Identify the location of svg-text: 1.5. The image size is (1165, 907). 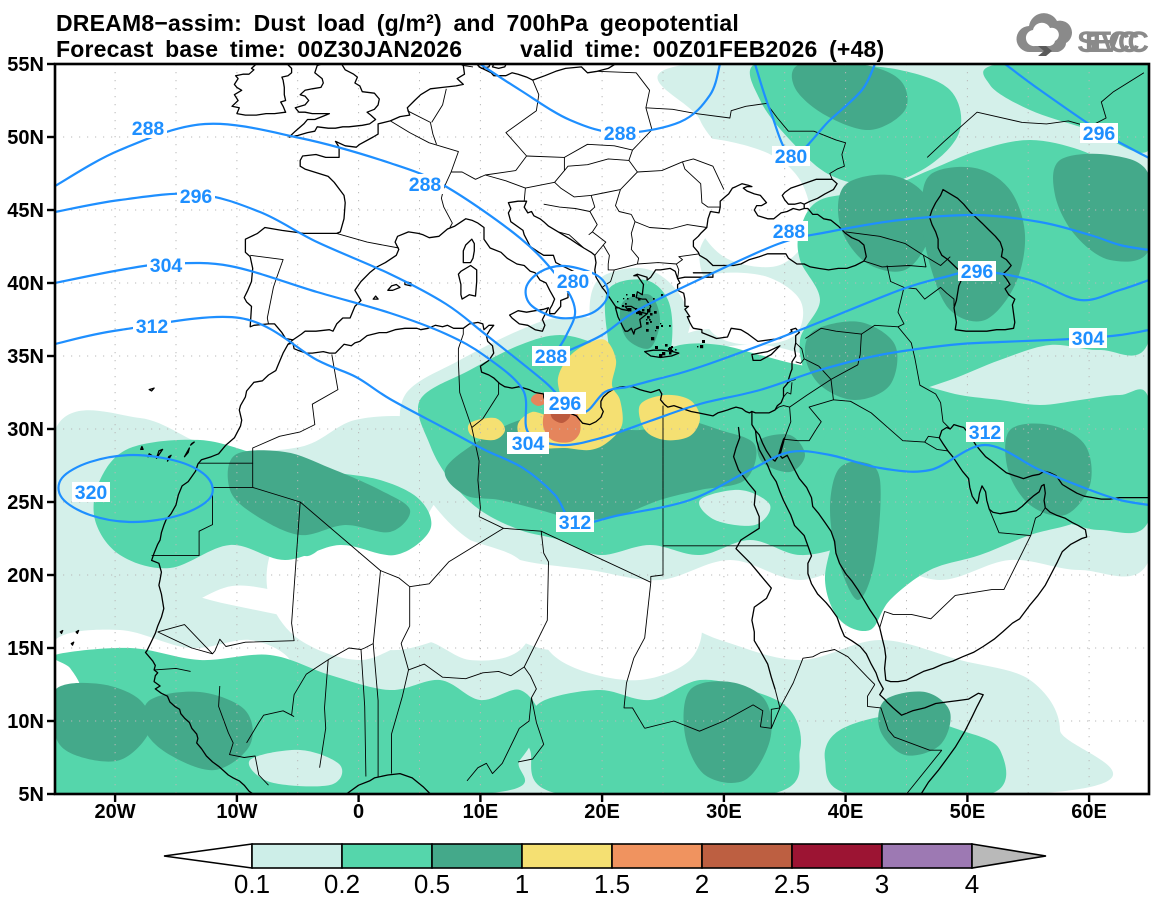
(612, 884).